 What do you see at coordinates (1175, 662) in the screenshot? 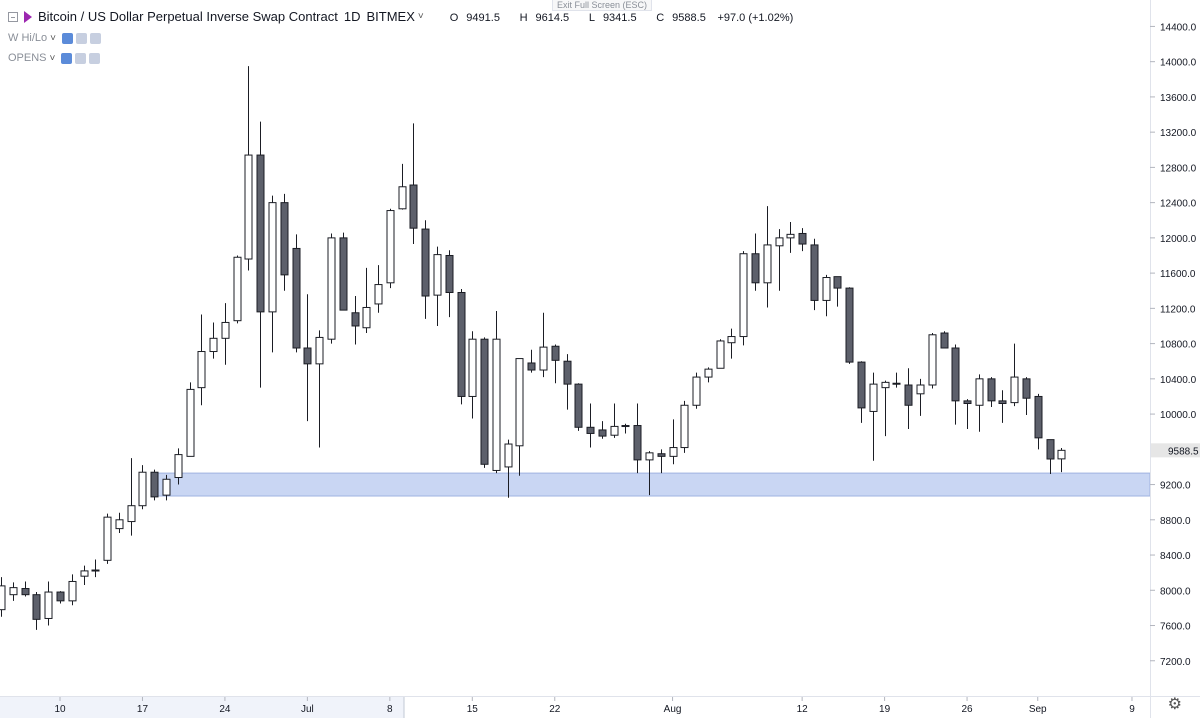
I see `y-tick-label: 7200.0` at bounding box center [1175, 662].